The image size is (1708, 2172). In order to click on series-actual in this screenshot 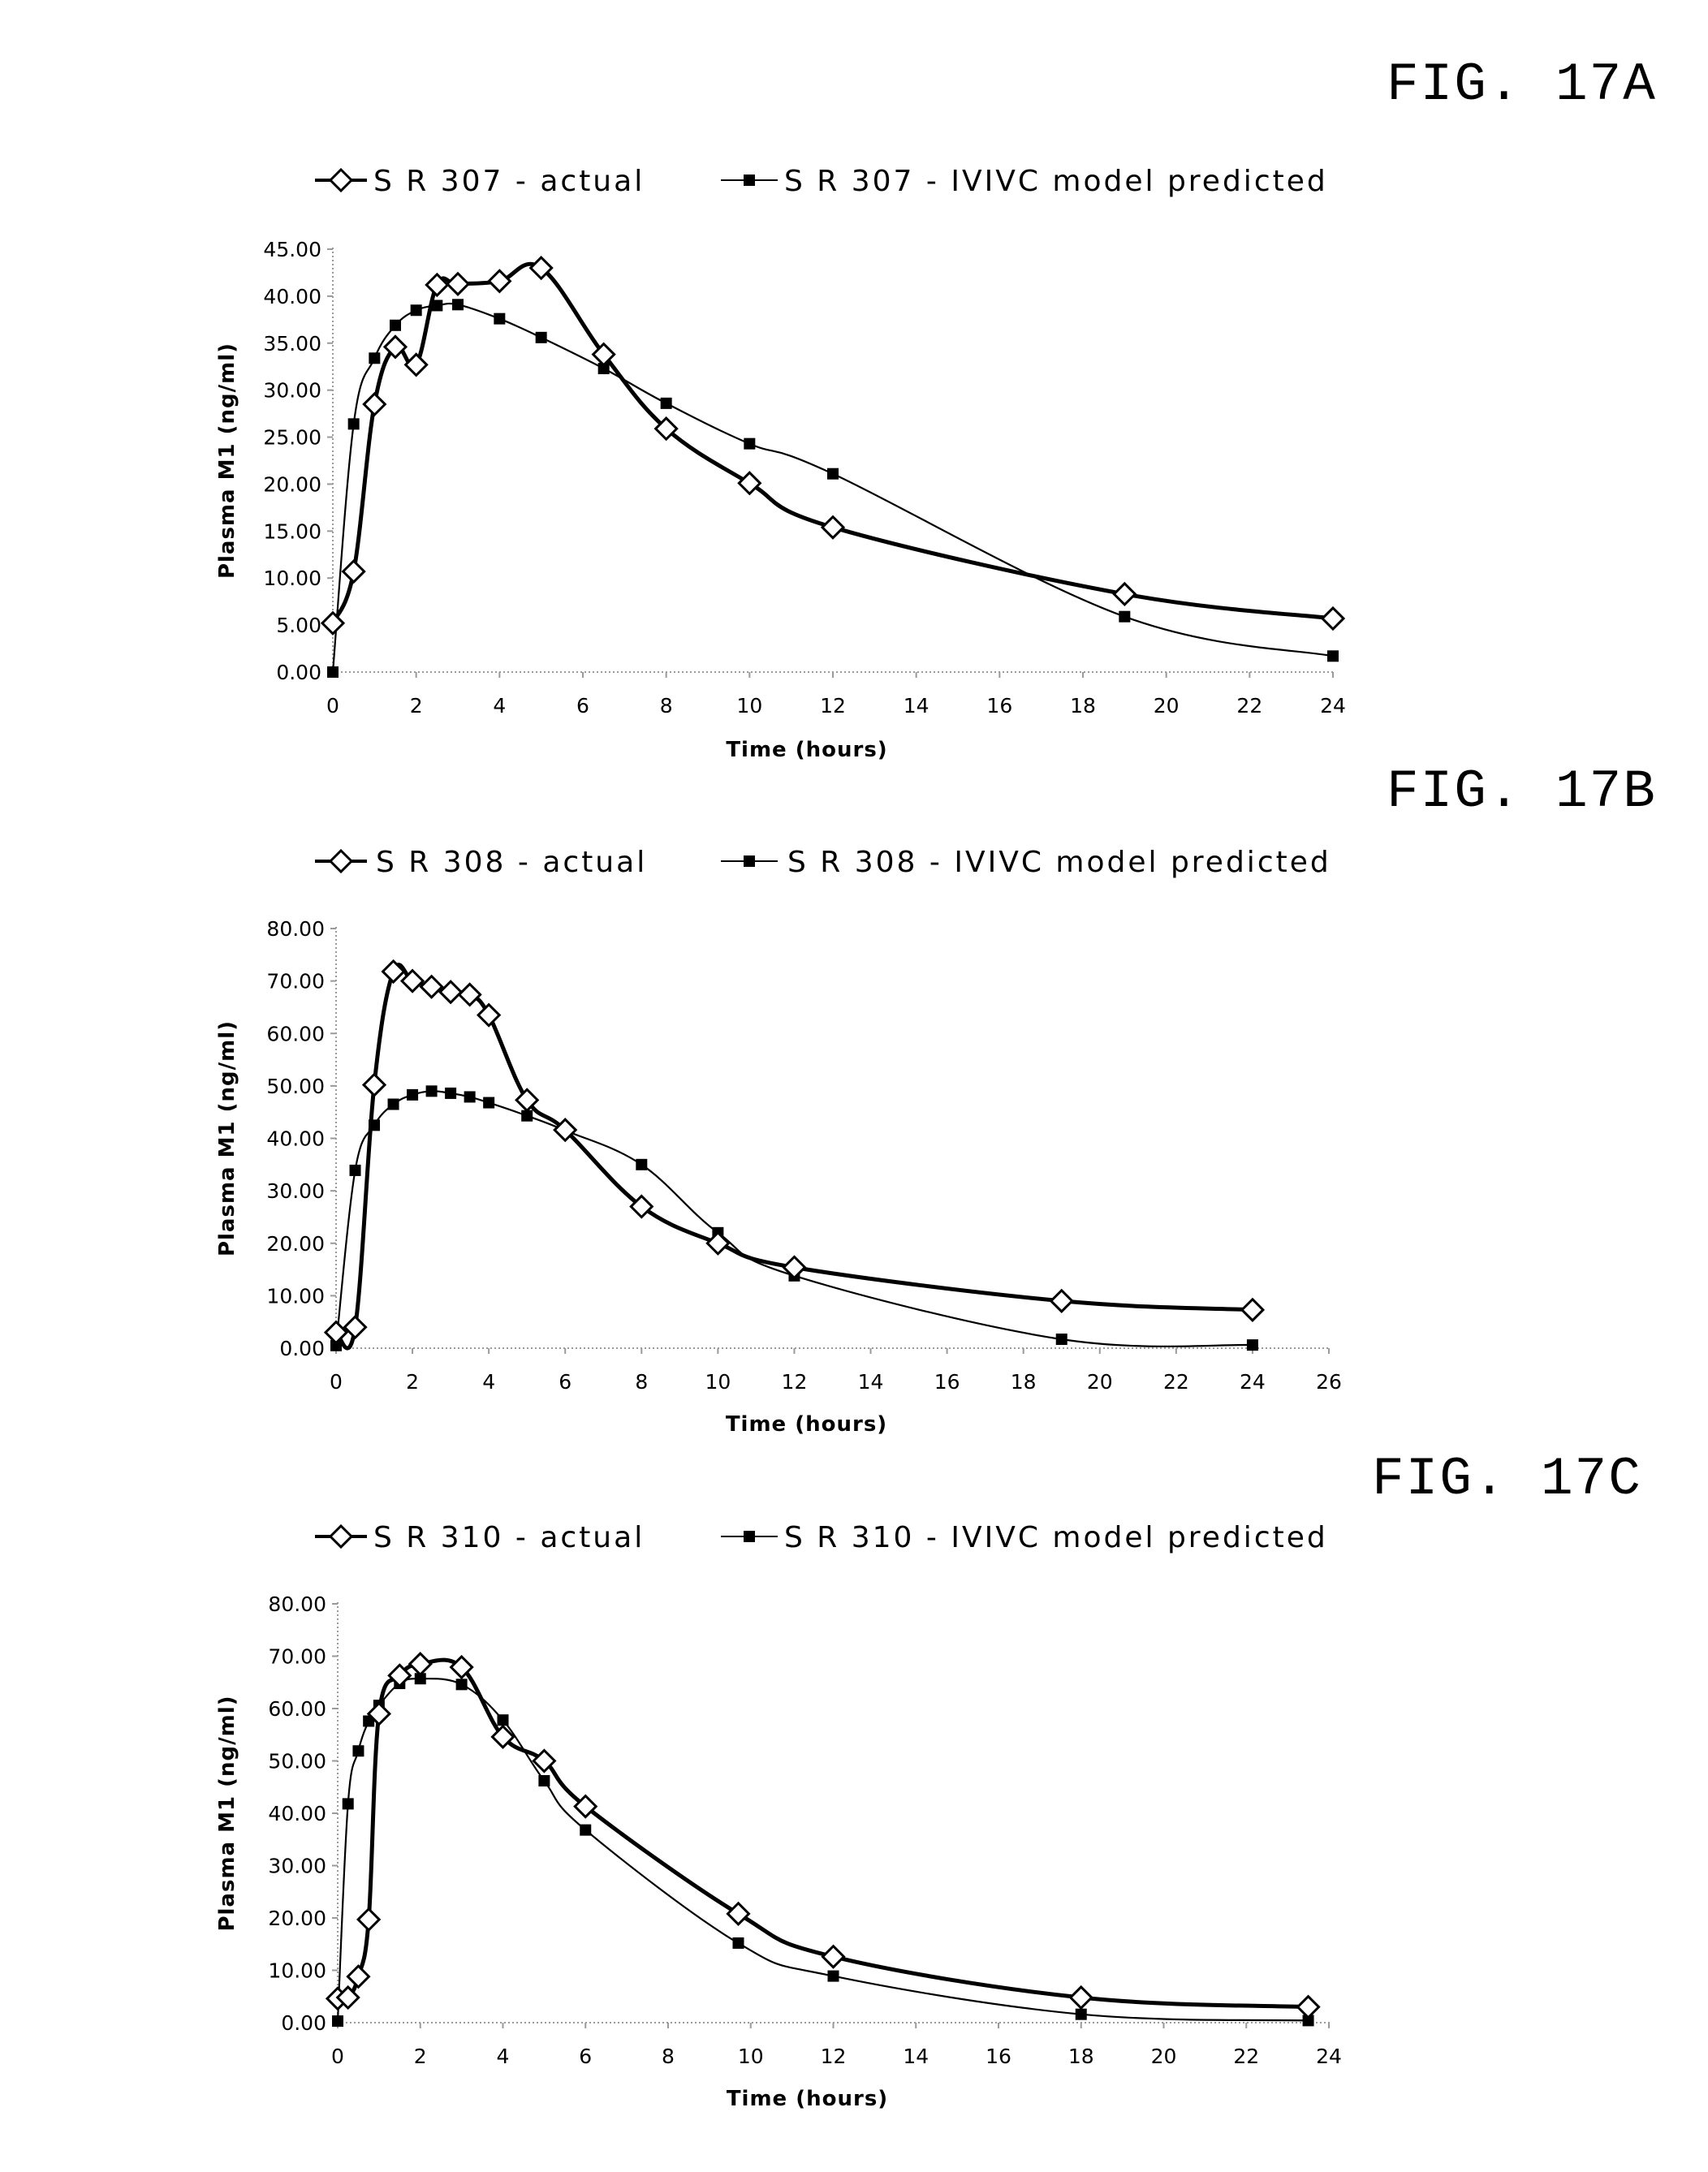, I will do `click(823, 1836)`.